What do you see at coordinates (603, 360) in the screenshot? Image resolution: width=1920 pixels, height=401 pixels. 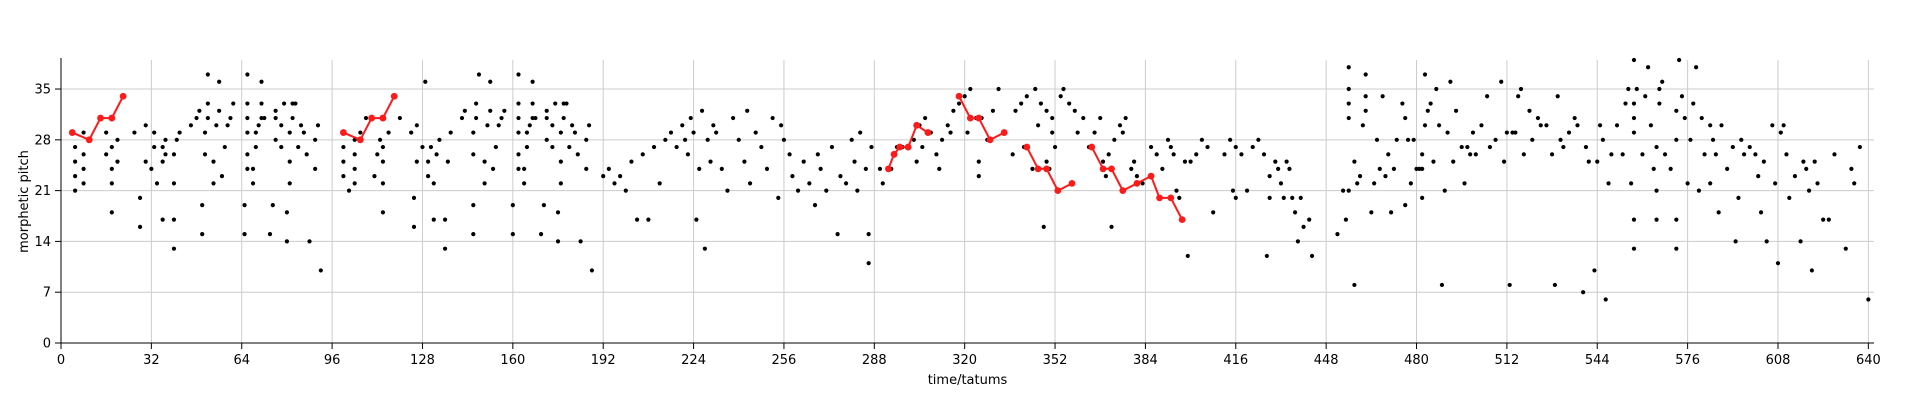 I see `x-tick-label-6: 192` at bounding box center [603, 360].